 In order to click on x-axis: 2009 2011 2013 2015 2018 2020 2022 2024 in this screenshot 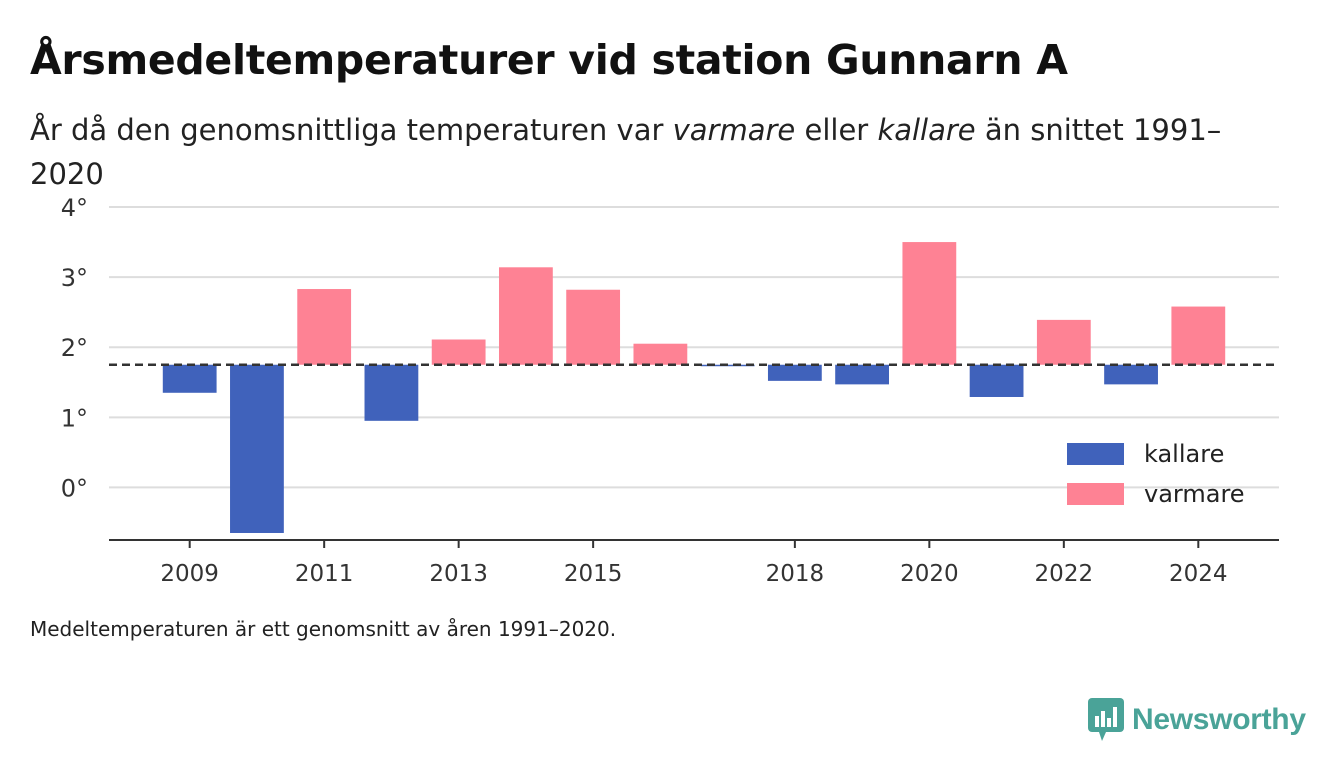, I will do `click(694, 563)`.